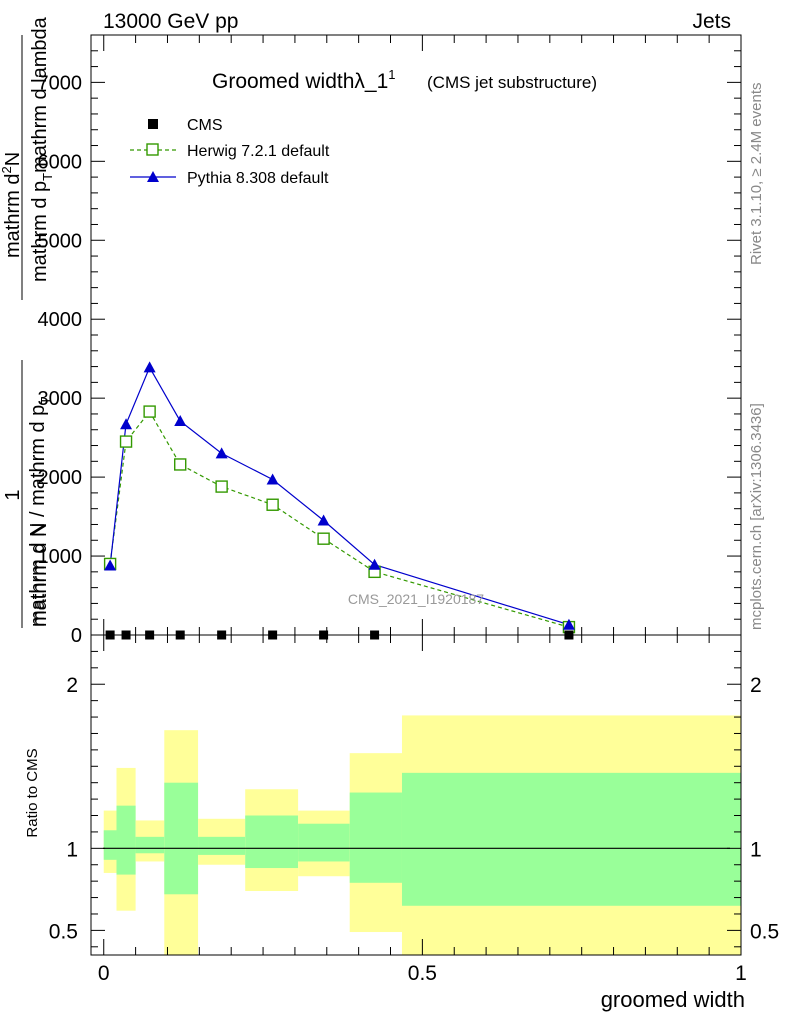 This screenshot has width=786, height=1024. Describe the element at coordinates (422, 973) in the screenshot. I see `x-tick-label: 0.5` at that location.